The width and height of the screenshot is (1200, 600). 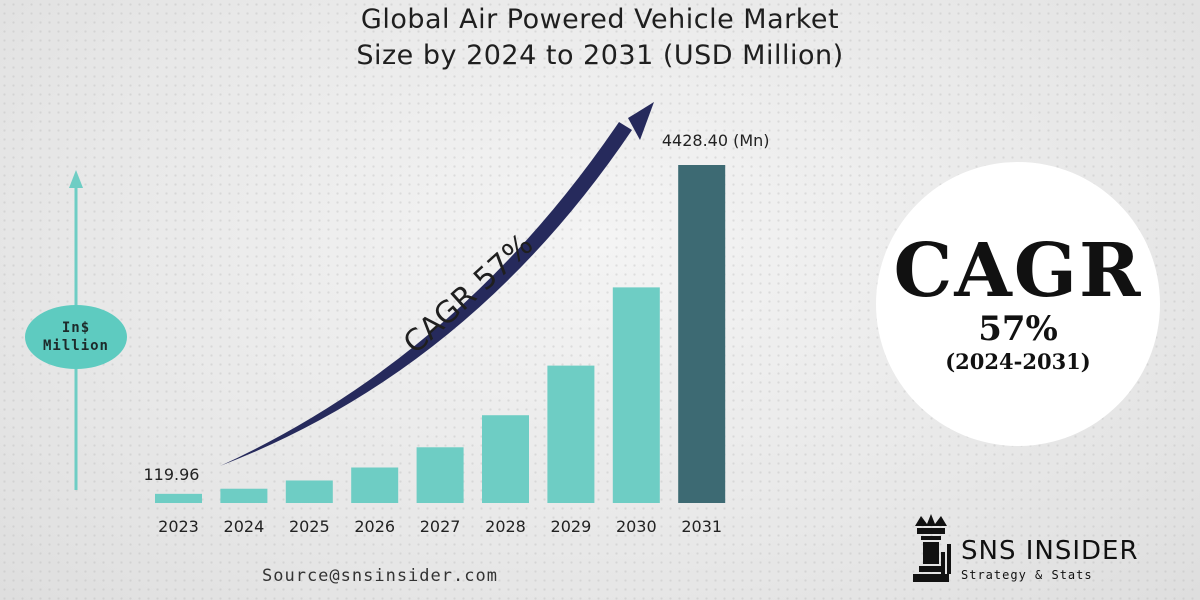 I want to click on y-axis-arrow-head, so click(x=76, y=179).